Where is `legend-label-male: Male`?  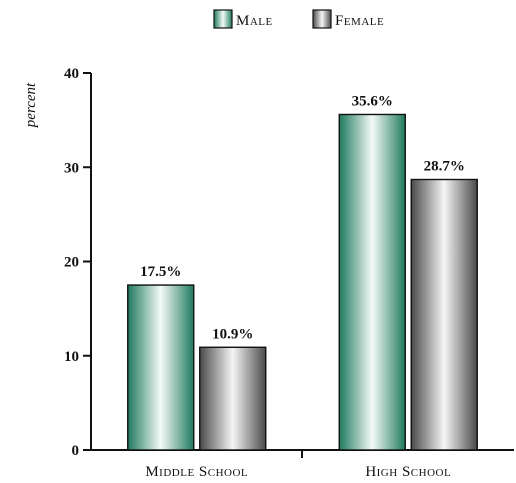
legend-label-male: Male is located at coordinates (254, 21).